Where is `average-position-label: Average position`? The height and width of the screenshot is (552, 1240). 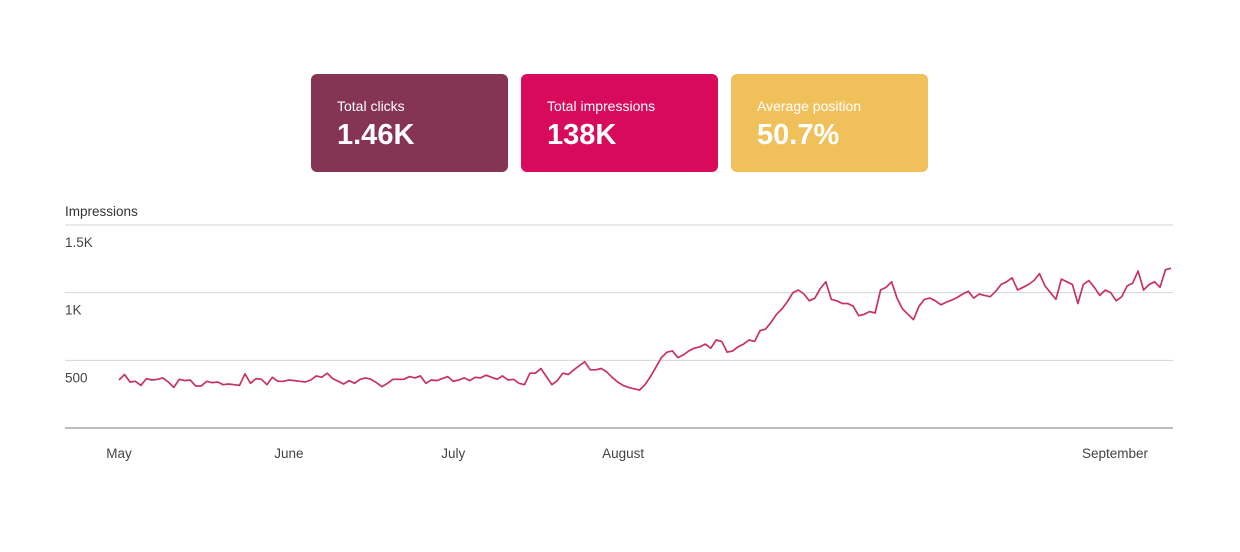
average-position-label: Average position is located at coordinates (809, 106).